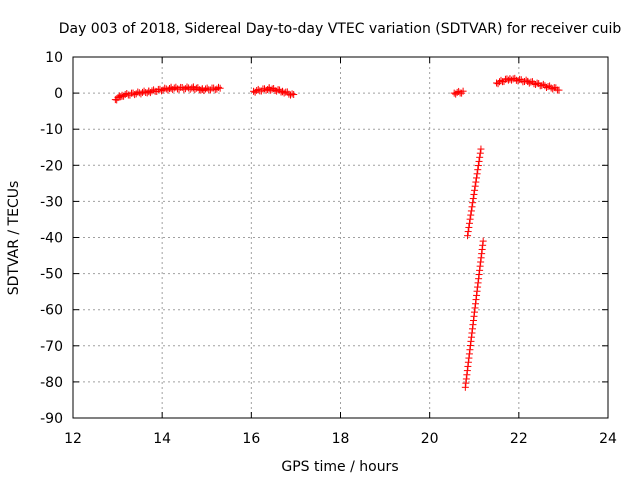  Describe the element at coordinates (51, 202) in the screenshot. I see `y-tick-label: -30` at that location.